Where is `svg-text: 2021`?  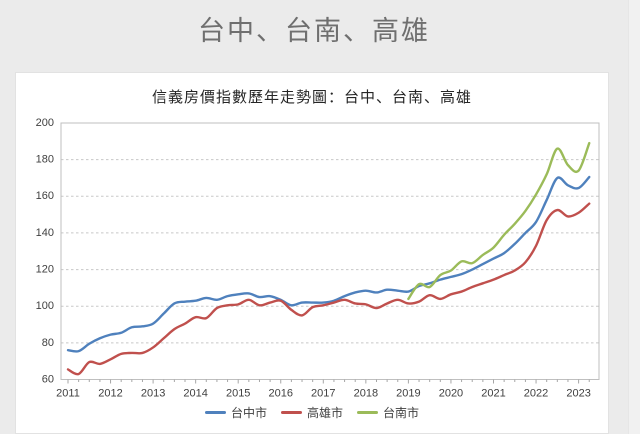
svg-text: 2021 is located at coordinates (493, 394).